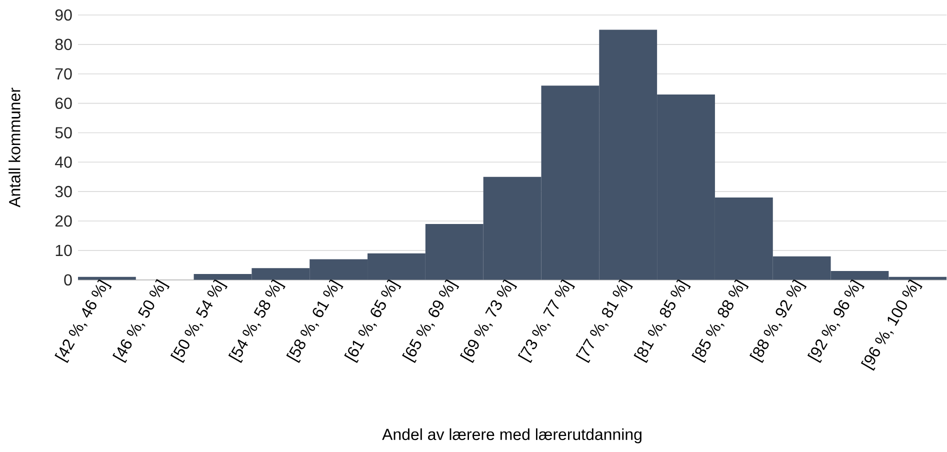  I want to click on x-tick-label: [50 %, 54 %], so click(199, 321).